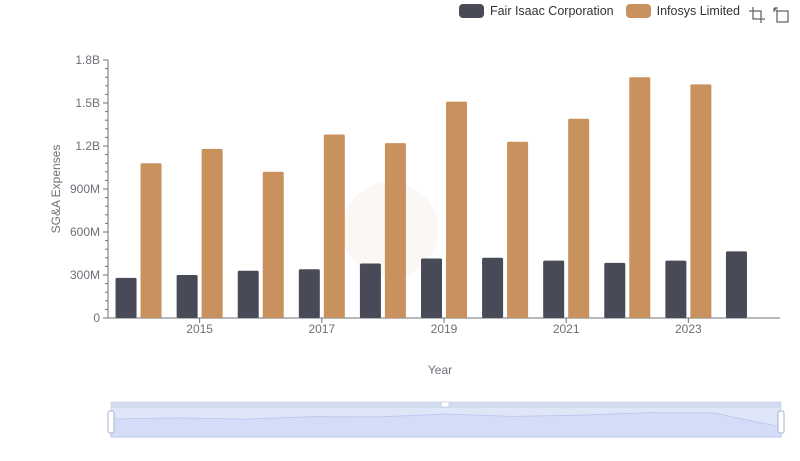  Describe the element at coordinates (445, 404) in the screenshot. I see `zoom-slider-drag-handle` at that location.